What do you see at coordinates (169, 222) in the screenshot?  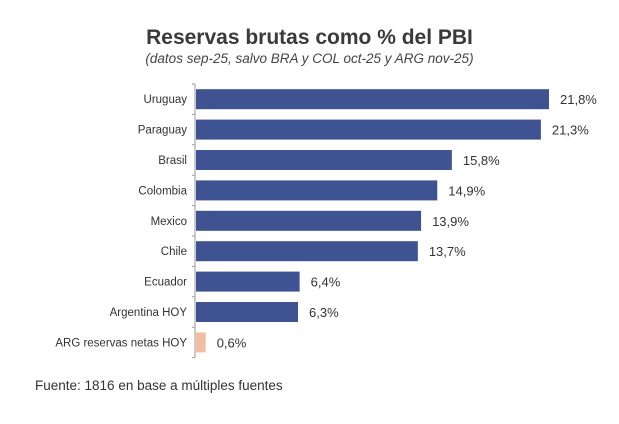 I see `category-label: Mexico` at bounding box center [169, 222].